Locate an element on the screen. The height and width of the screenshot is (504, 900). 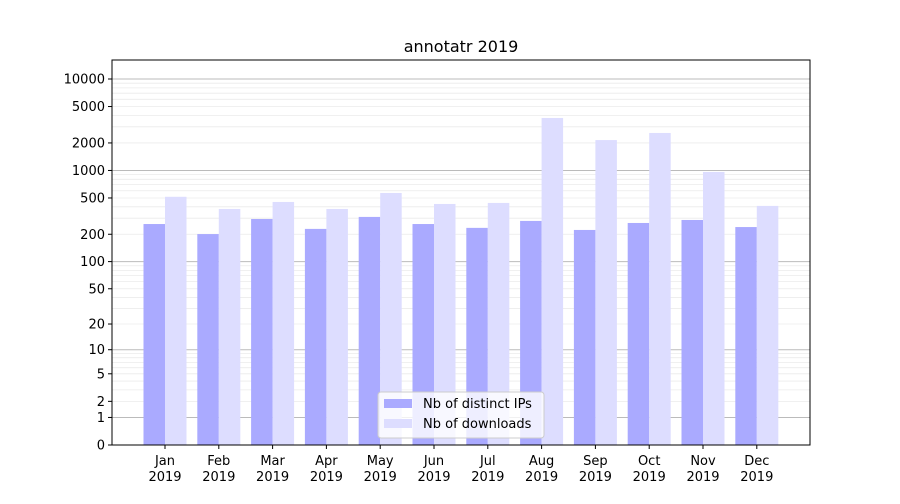
x-tick-label: Jan is located at coordinates (164, 461).